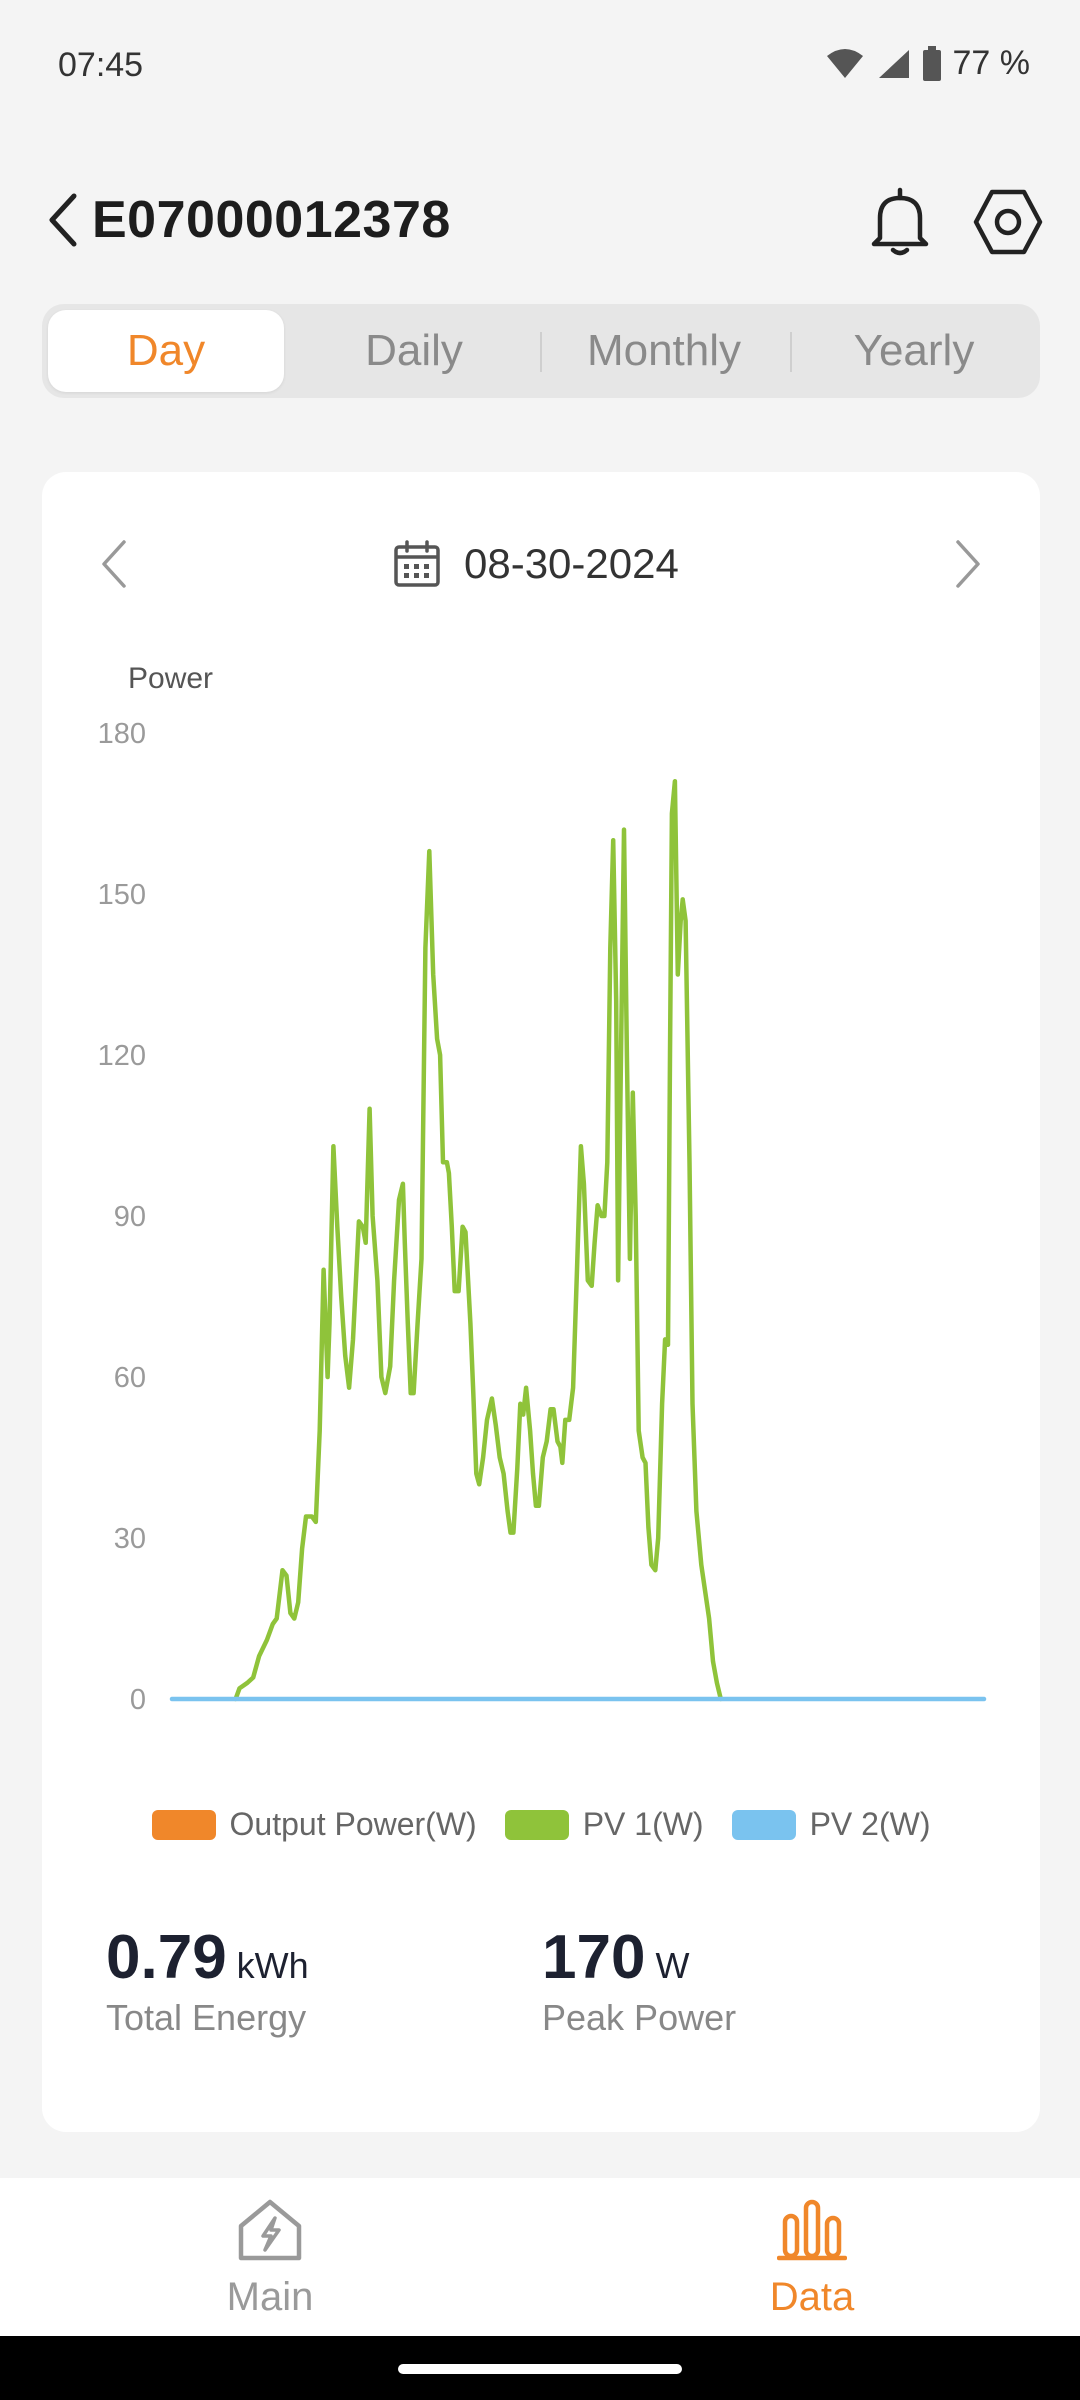  What do you see at coordinates (130, 1539) in the screenshot?
I see `y-tick-label: 30` at bounding box center [130, 1539].